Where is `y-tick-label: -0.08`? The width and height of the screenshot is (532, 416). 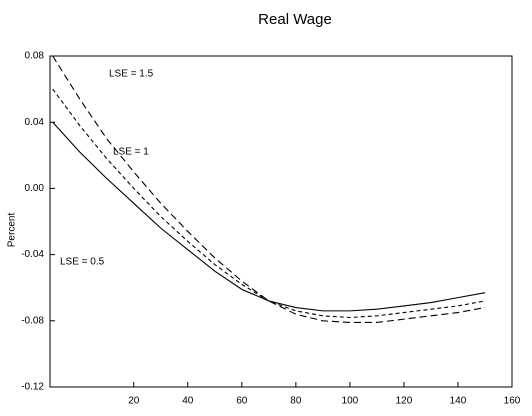 y-tick-label: -0.08 is located at coordinates (32, 320).